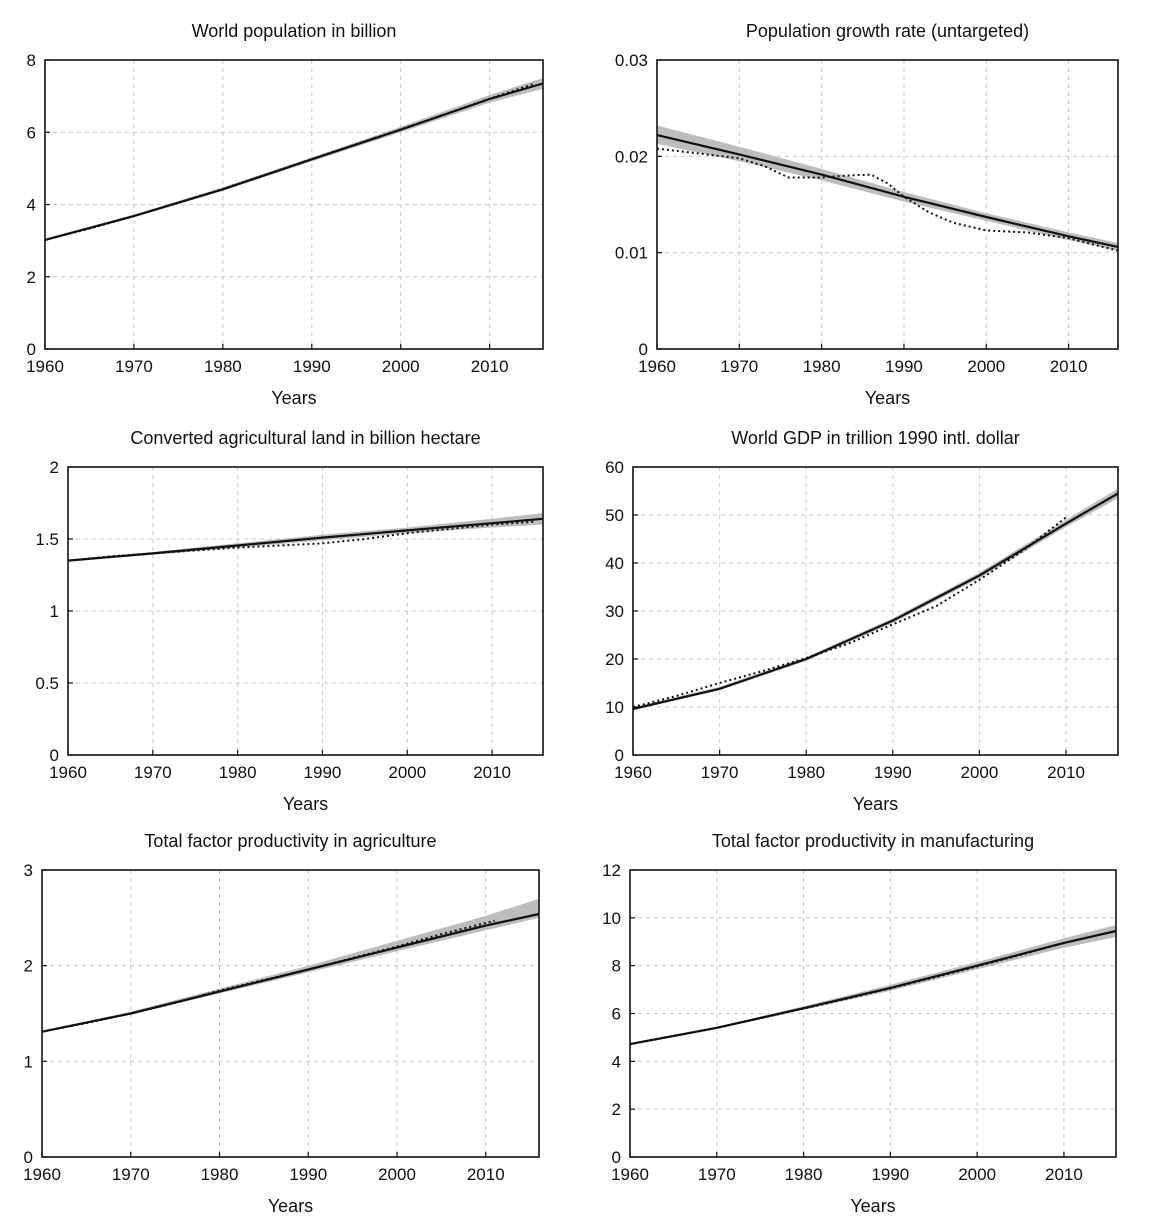 Image resolution: width=1150 pixels, height=1230 pixels. What do you see at coordinates (611, 870) in the screenshot?
I see `y-tick-label: 12` at bounding box center [611, 870].